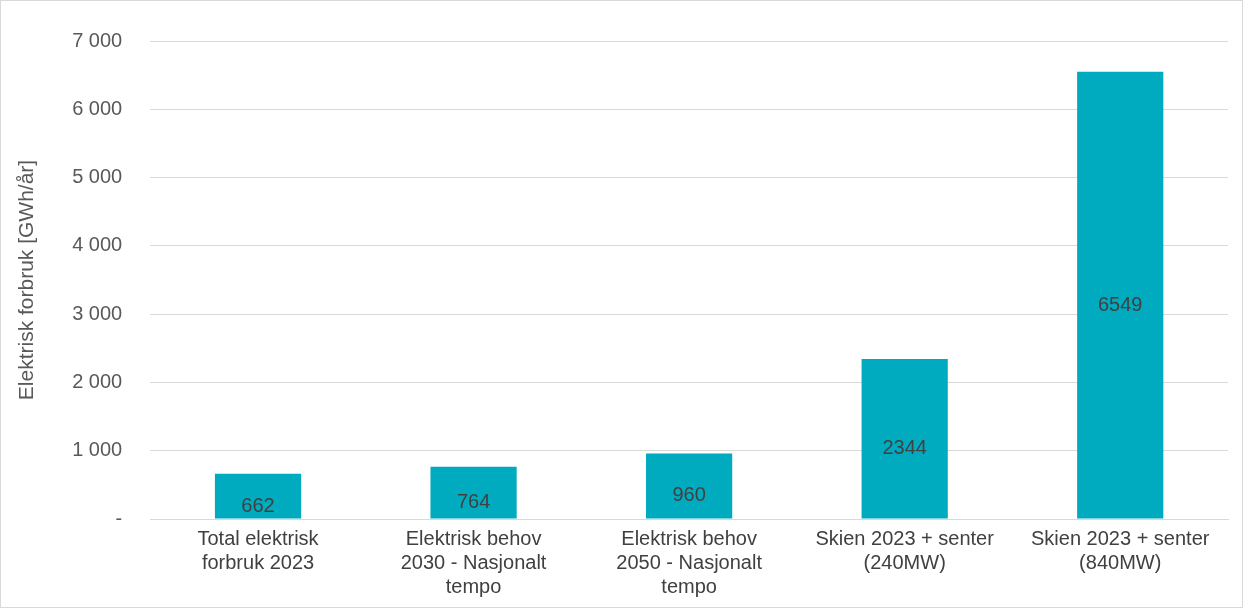 The image size is (1243, 608). I want to click on x-tick-label: Elektrisk behov 2030 - Nasjonalt tempo, so click(473, 561).